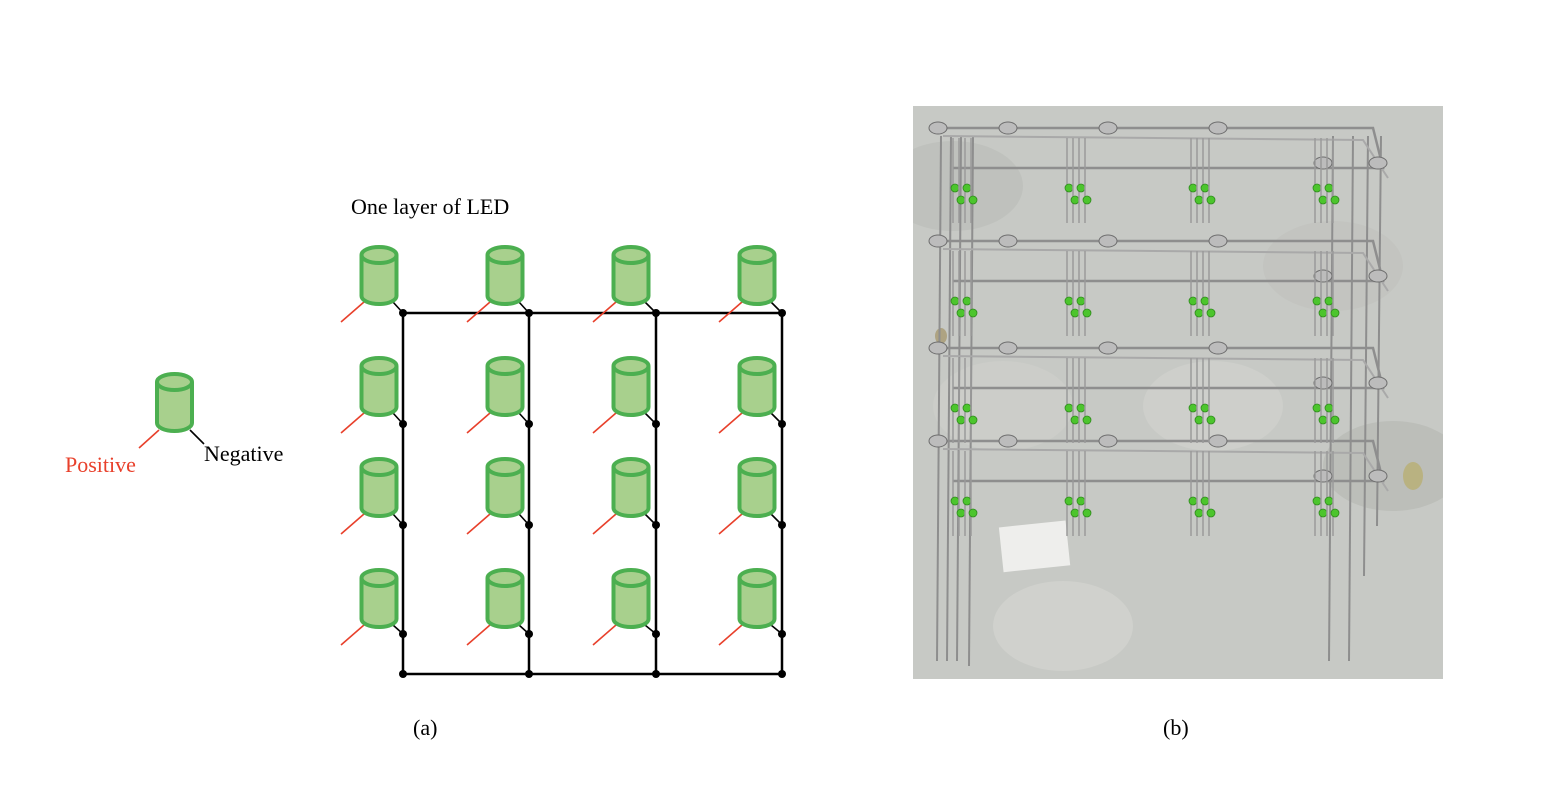 Image resolution: width=1548 pixels, height=808 pixels. I want to click on paper-scrap, so click(1034, 546).